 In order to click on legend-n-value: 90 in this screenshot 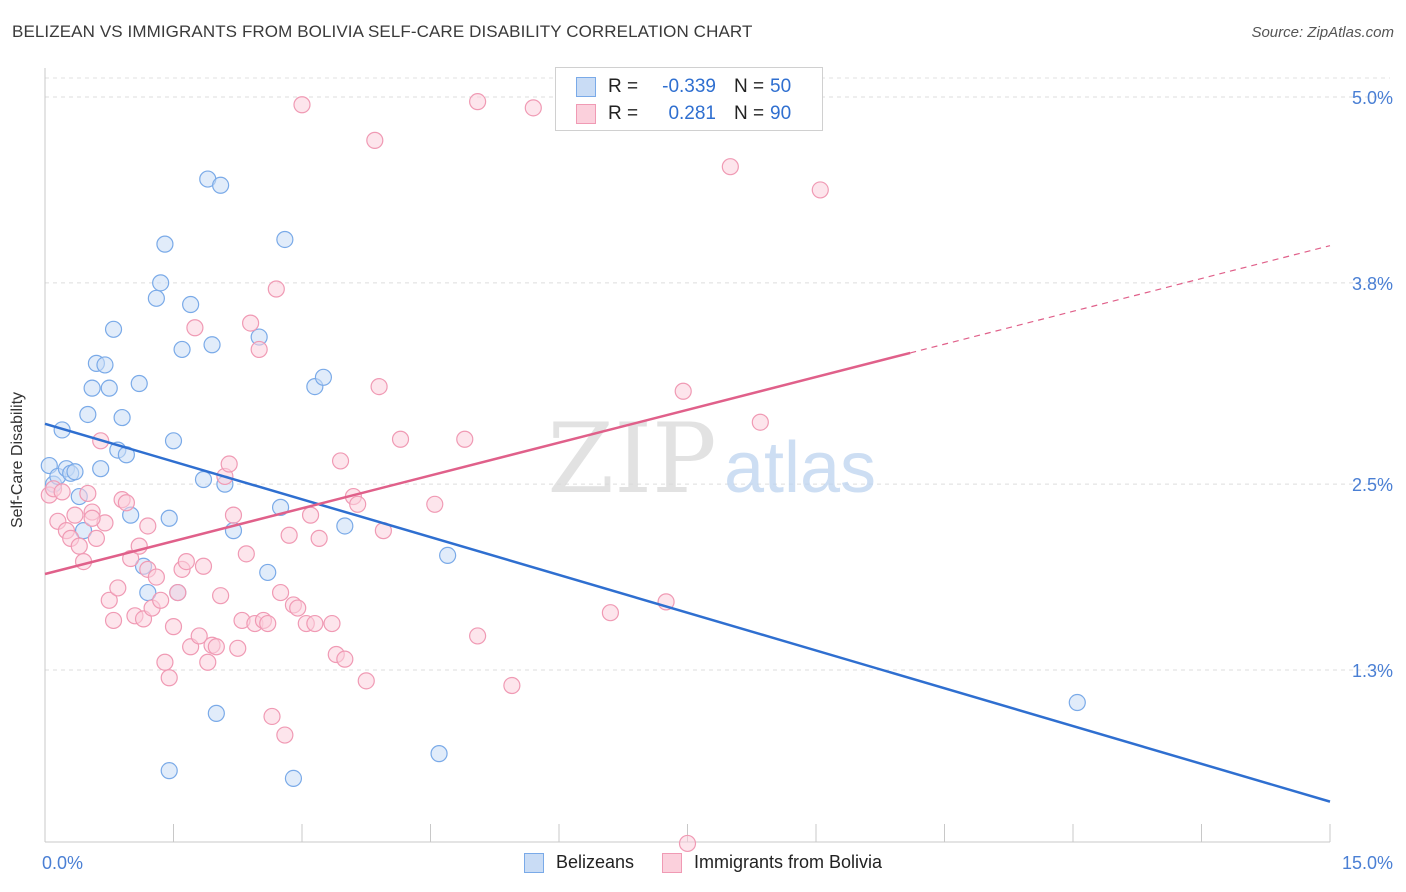, I will do `click(781, 113)`.